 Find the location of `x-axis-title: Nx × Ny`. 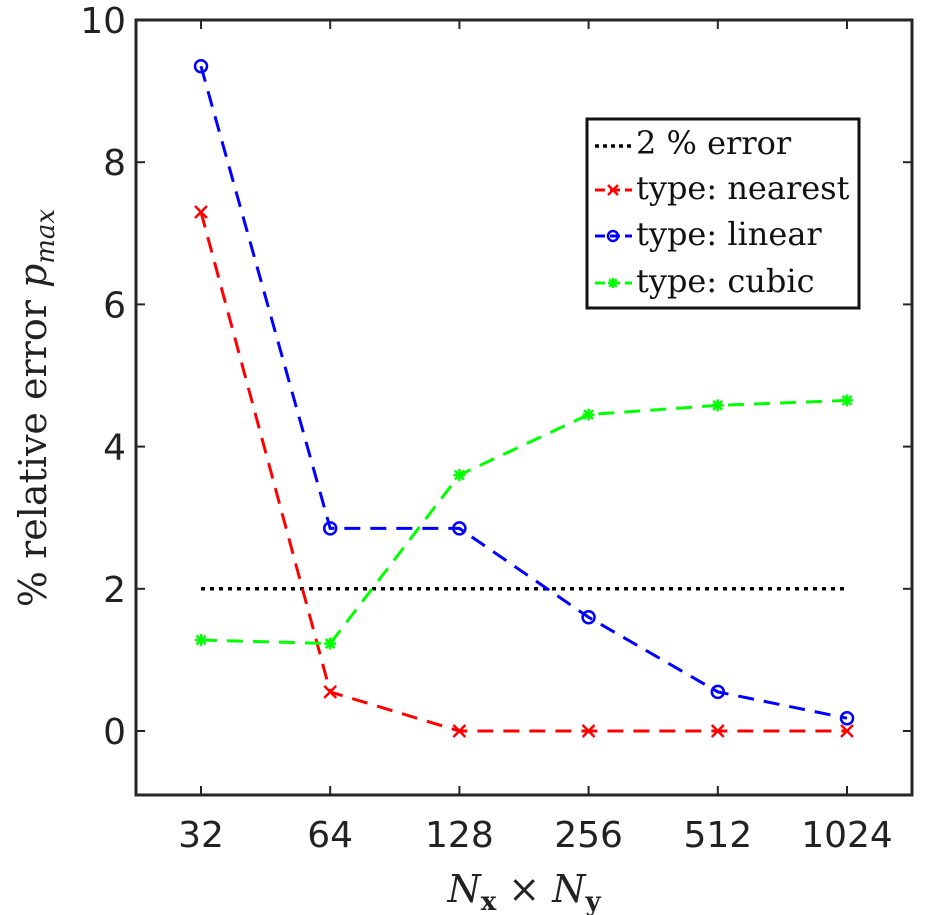

x-axis-title: Nx × Ny is located at coordinates (523, 891).